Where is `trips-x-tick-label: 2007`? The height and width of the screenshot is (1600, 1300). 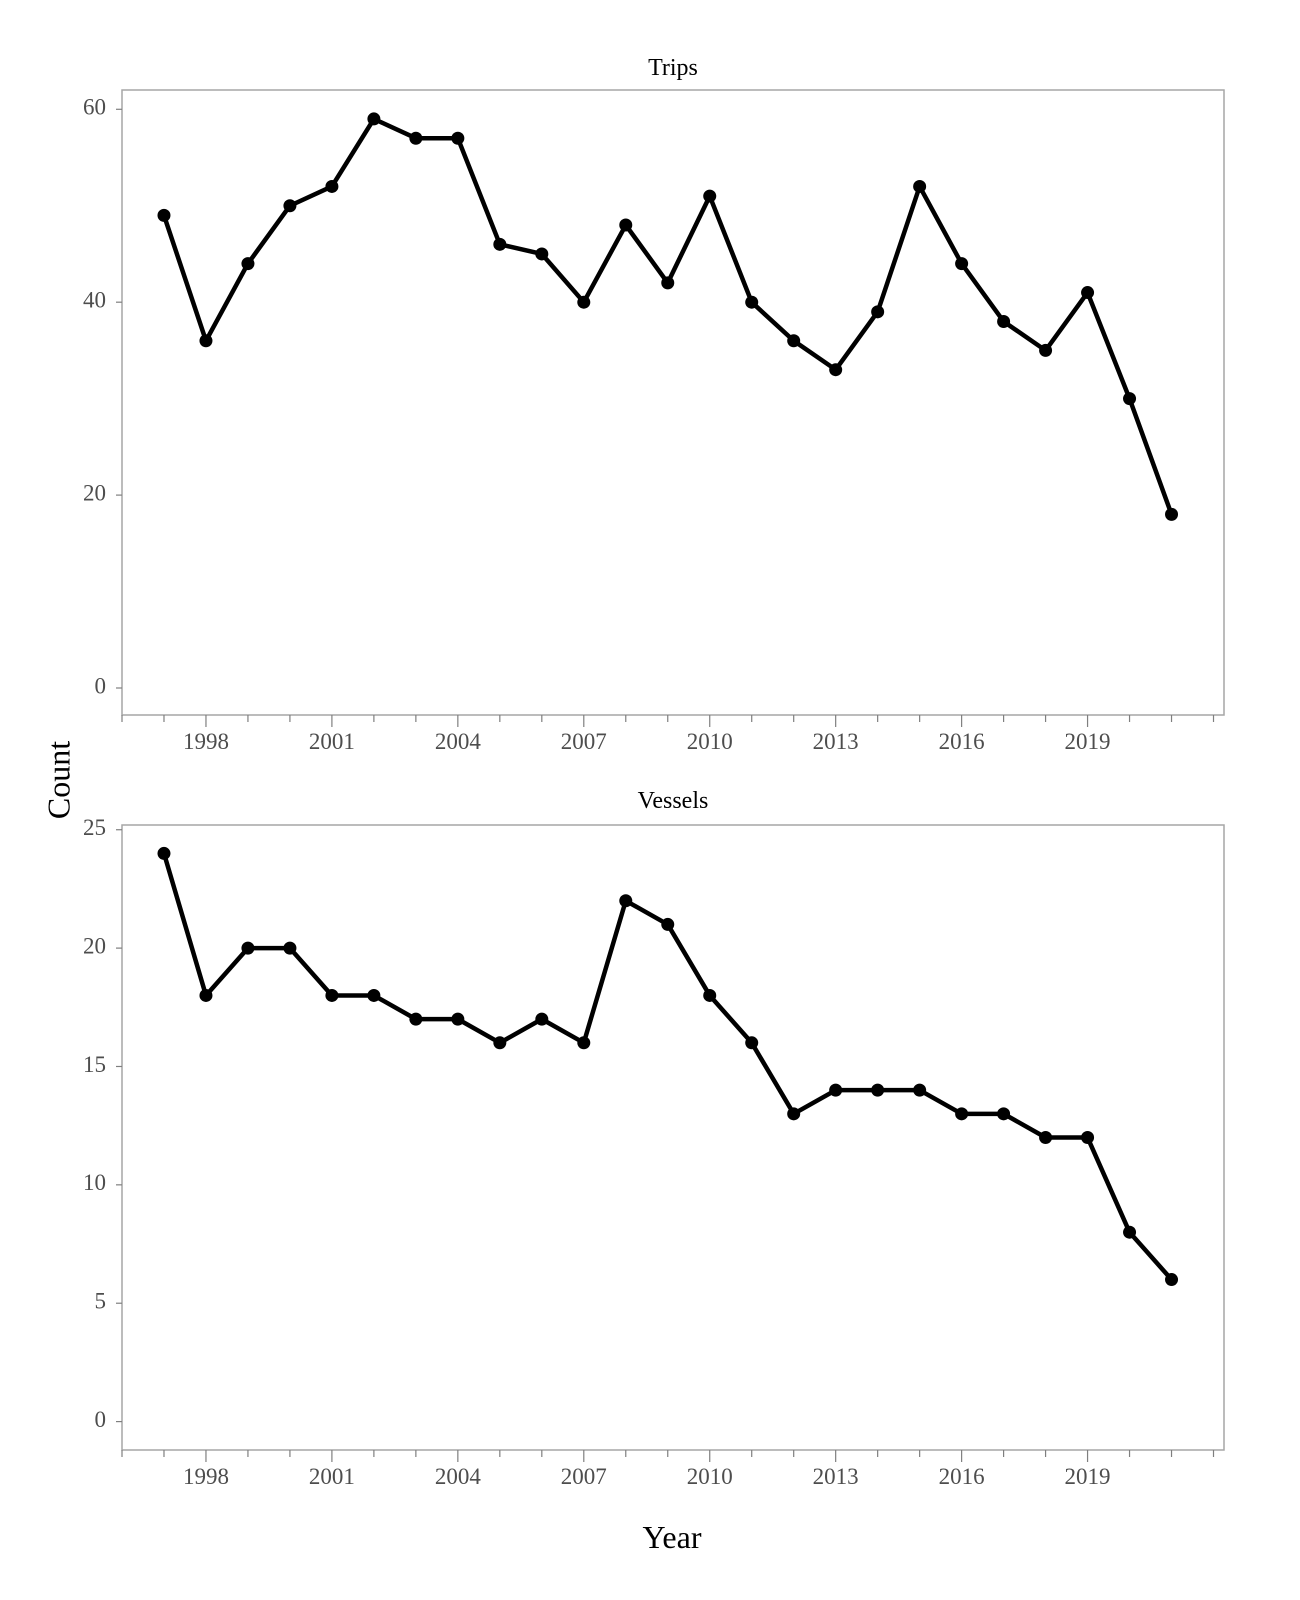 trips-x-tick-label: 2007 is located at coordinates (584, 741).